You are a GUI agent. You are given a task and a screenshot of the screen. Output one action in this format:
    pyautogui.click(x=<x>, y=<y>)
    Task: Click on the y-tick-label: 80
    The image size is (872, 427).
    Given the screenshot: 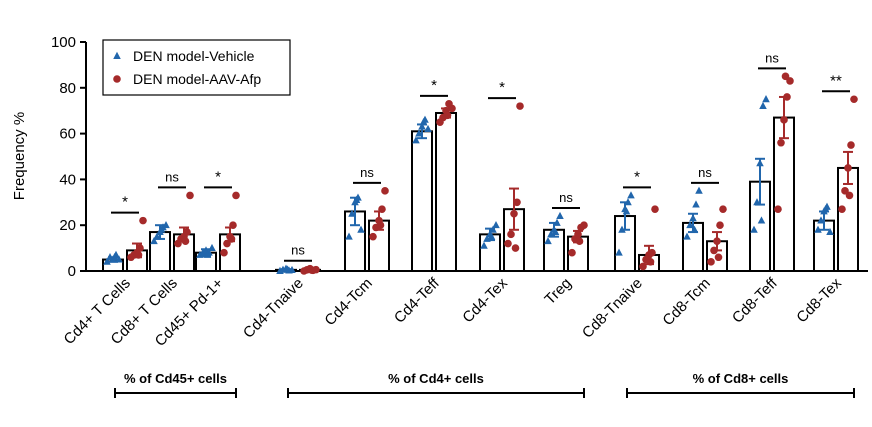 What is the action you would take?
    pyautogui.click(x=67, y=88)
    